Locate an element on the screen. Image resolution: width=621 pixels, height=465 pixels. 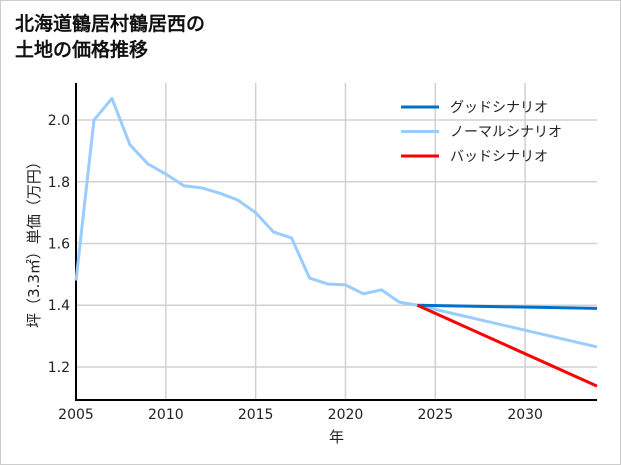
legend-label: バッドシナリオ is located at coordinates (499, 157).